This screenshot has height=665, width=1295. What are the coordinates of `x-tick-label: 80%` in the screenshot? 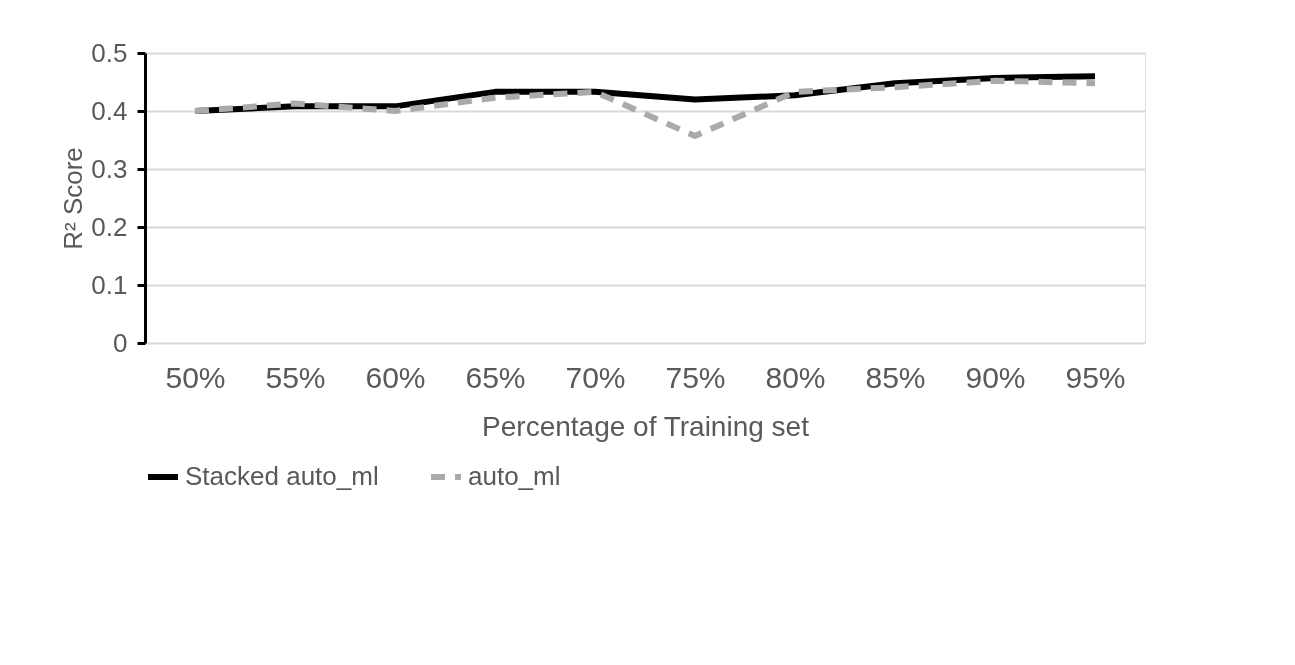 It's located at (795, 377).